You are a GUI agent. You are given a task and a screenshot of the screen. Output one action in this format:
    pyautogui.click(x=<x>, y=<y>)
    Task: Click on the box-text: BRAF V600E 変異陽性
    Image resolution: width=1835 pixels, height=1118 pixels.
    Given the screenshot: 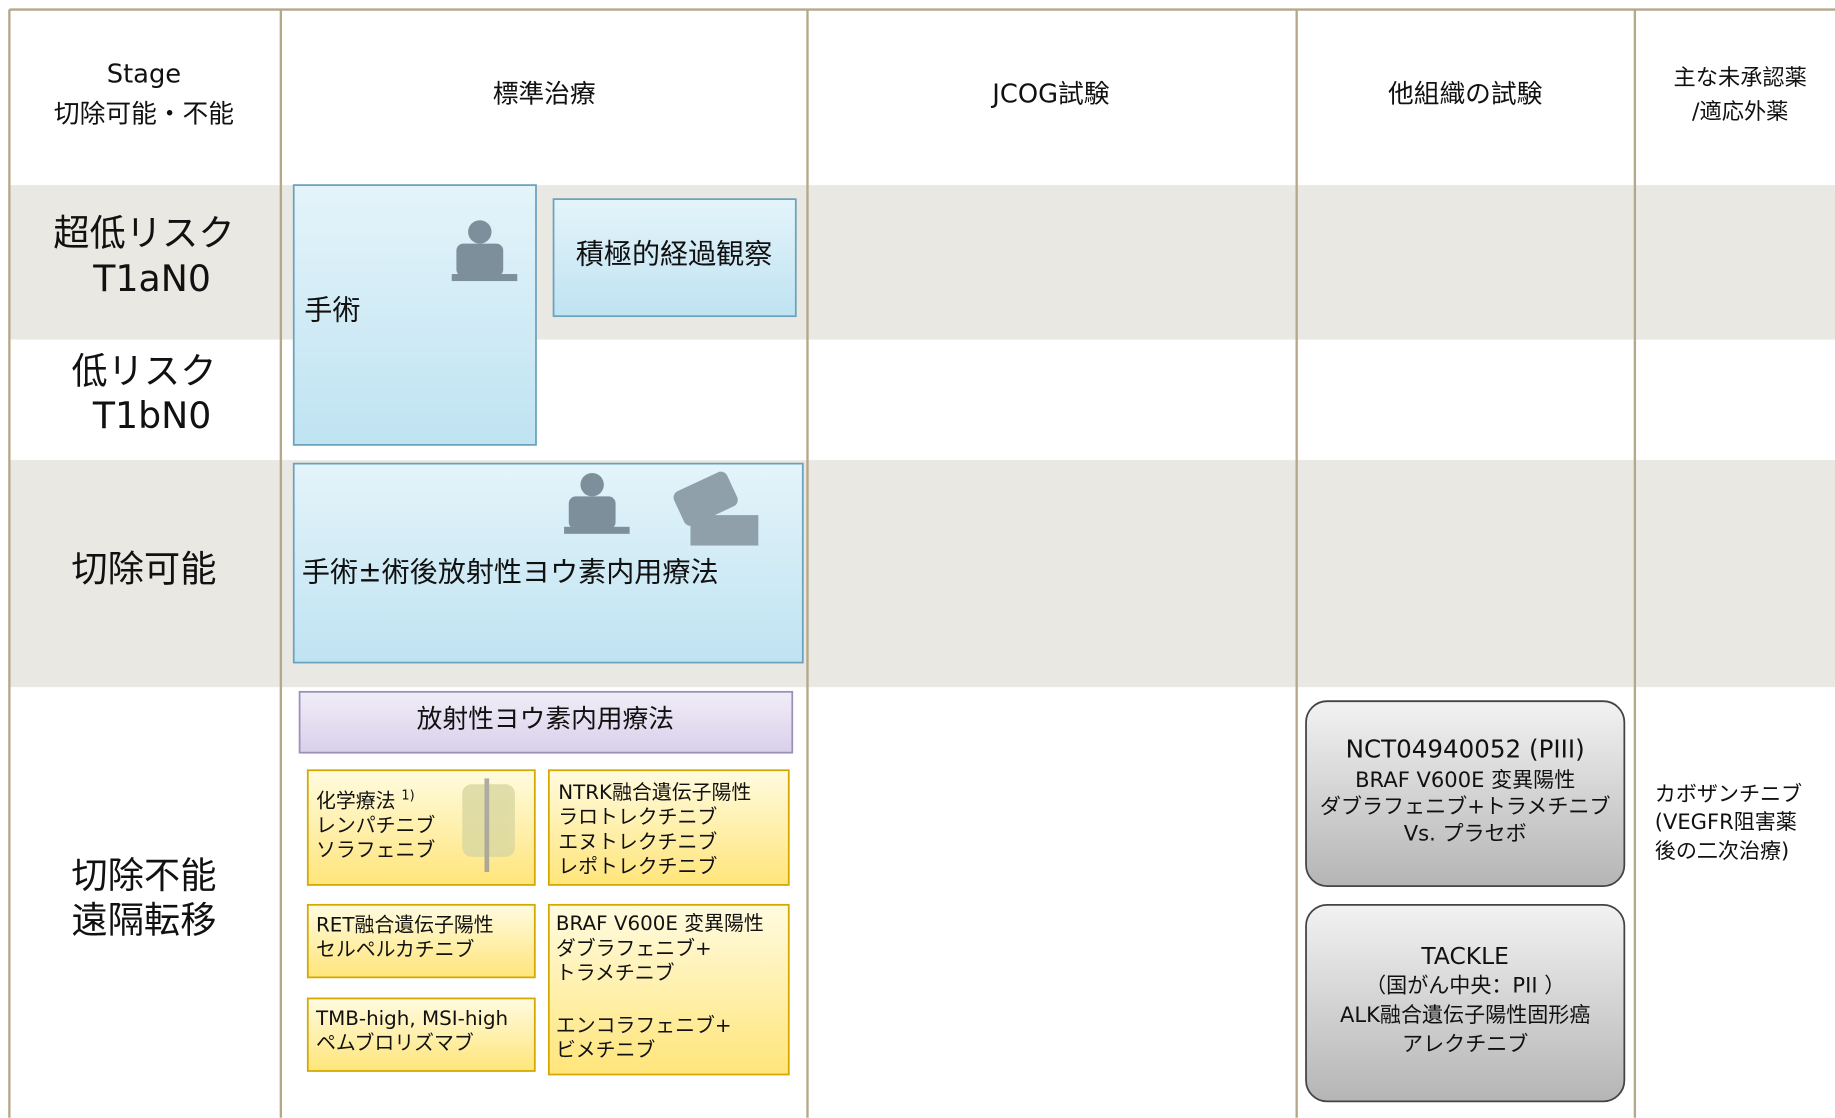 What is the action you would take?
    pyautogui.click(x=660, y=923)
    